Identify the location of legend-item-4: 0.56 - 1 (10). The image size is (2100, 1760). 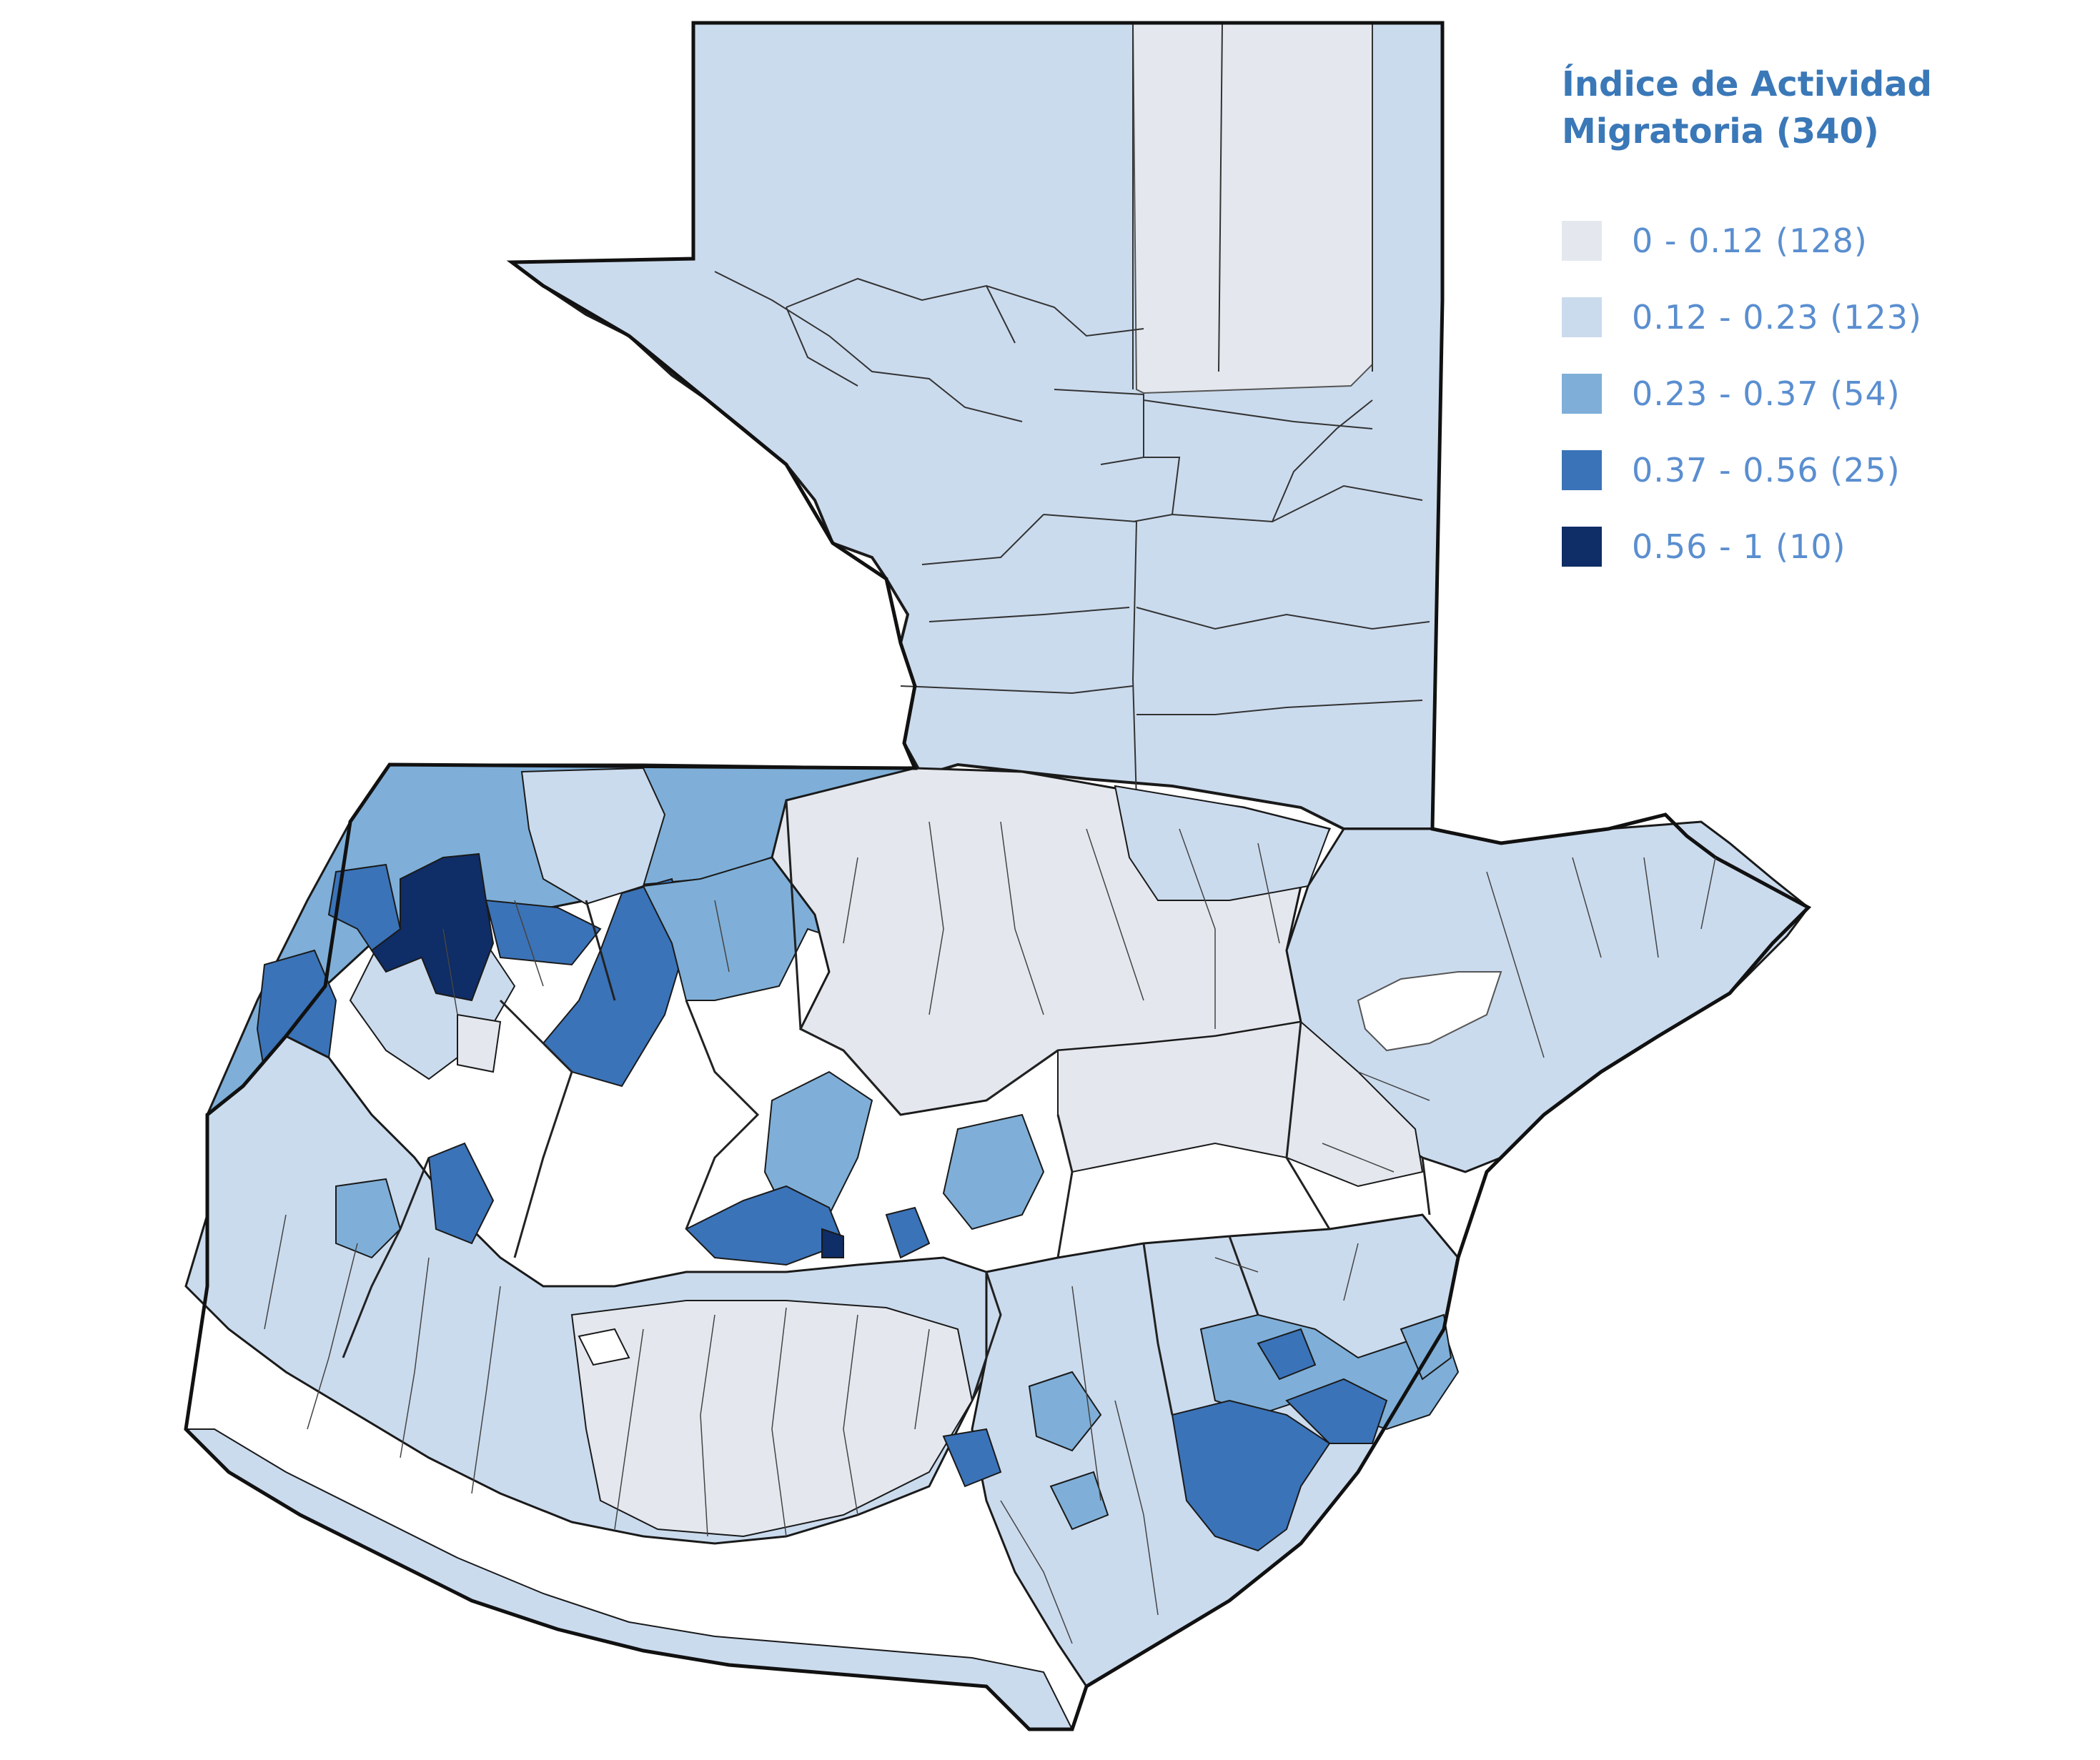
(1812, 546).